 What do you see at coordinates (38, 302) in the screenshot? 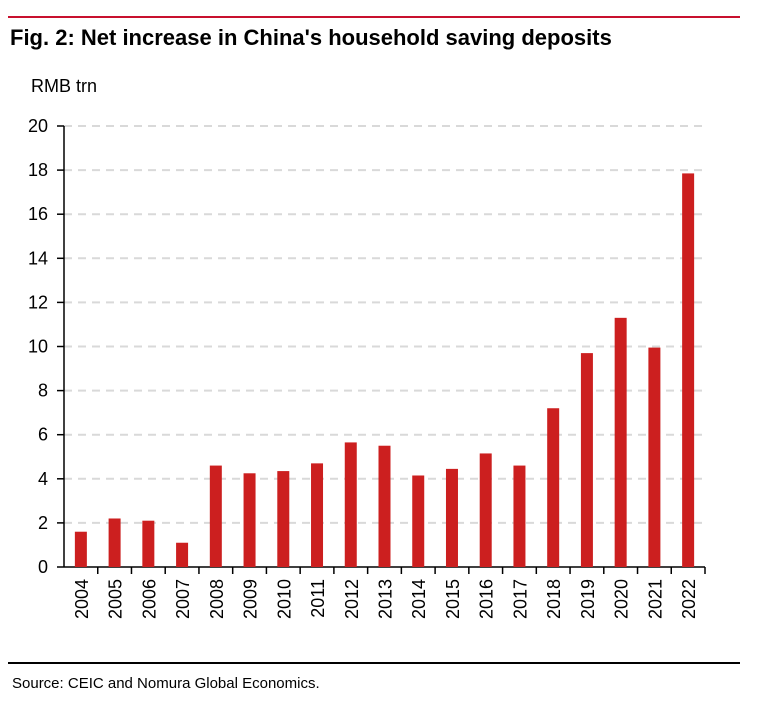
I see `y-tick-label: 12` at bounding box center [38, 302].